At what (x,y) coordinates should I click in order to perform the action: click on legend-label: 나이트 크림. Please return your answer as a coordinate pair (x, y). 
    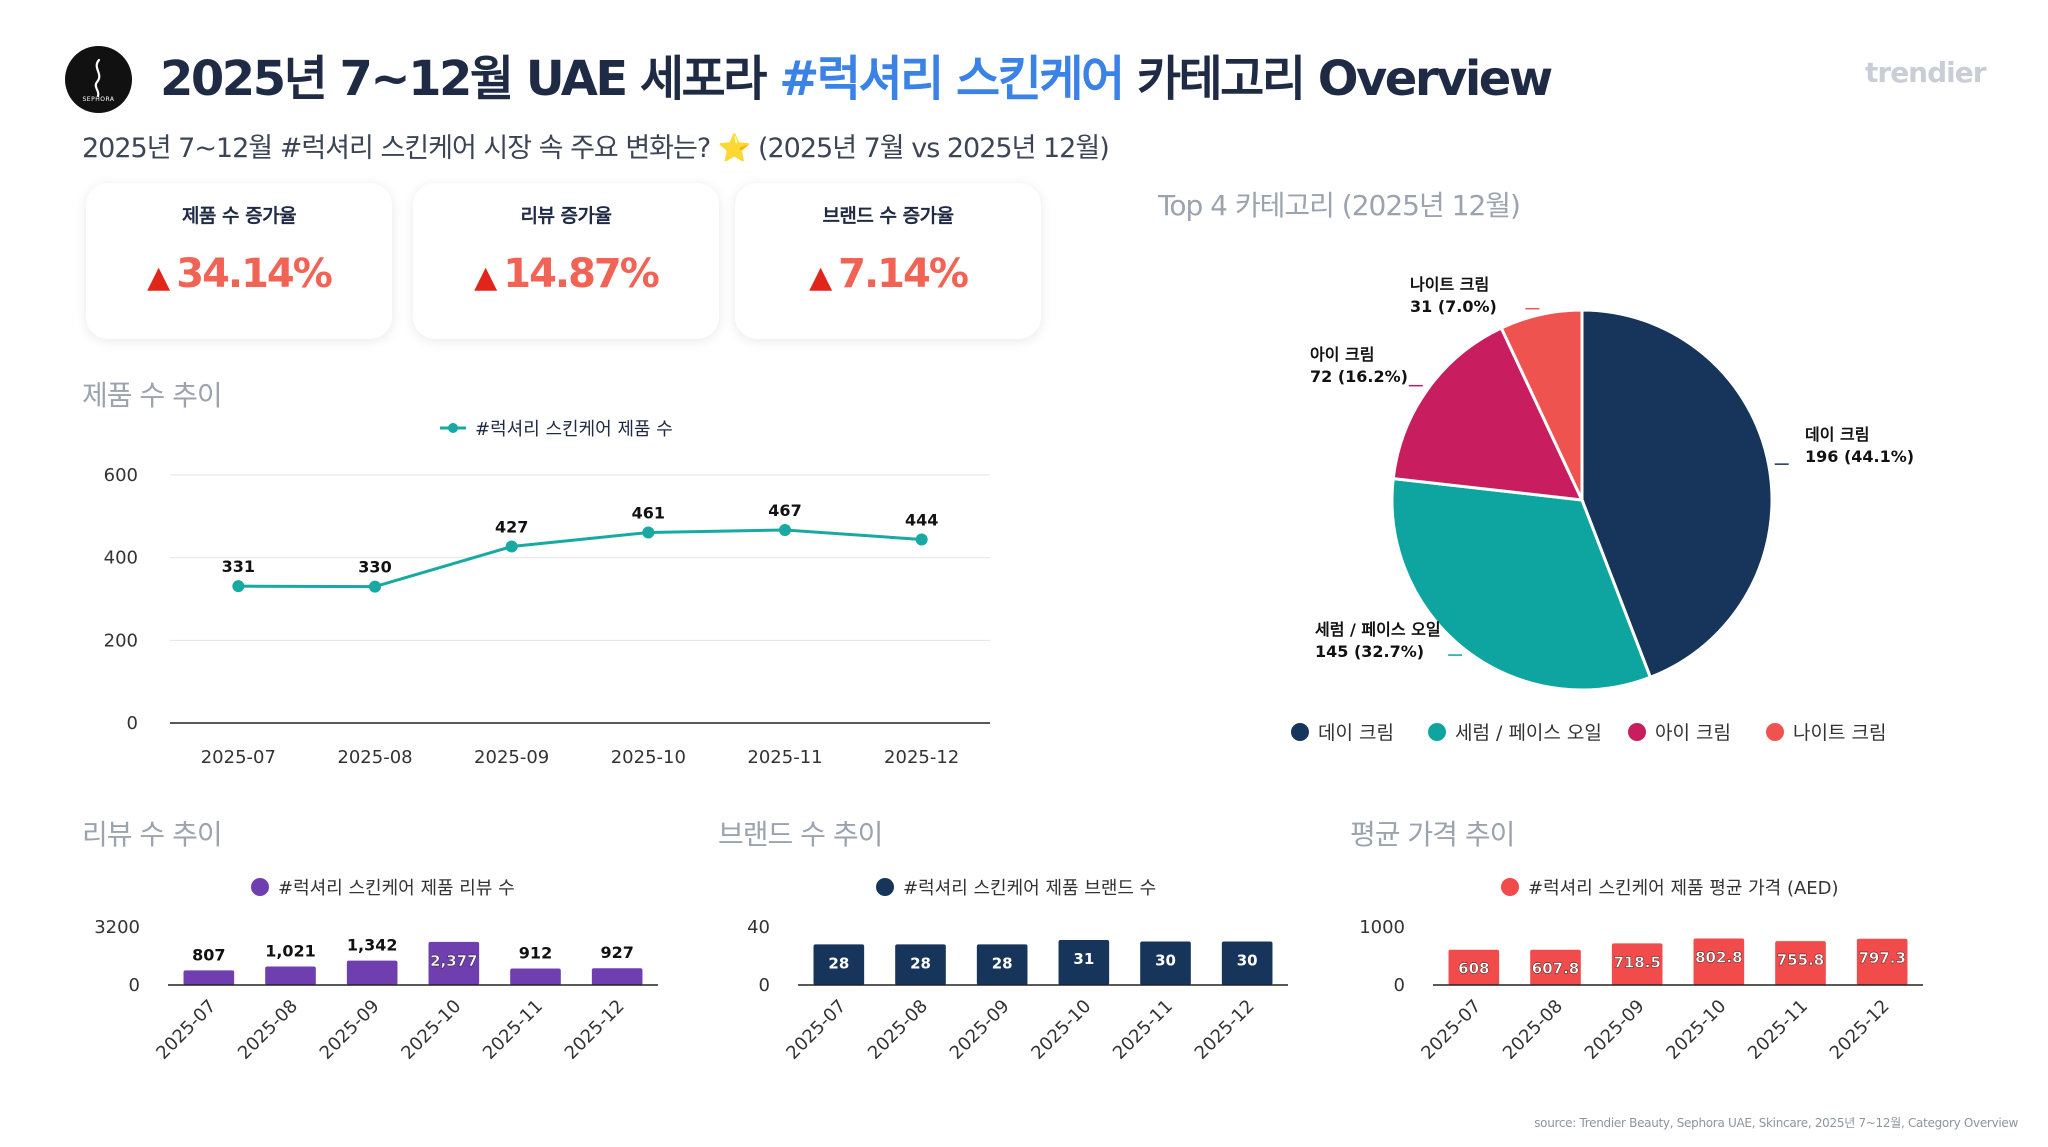
    Looking at the image, I should click on (1839, 733).